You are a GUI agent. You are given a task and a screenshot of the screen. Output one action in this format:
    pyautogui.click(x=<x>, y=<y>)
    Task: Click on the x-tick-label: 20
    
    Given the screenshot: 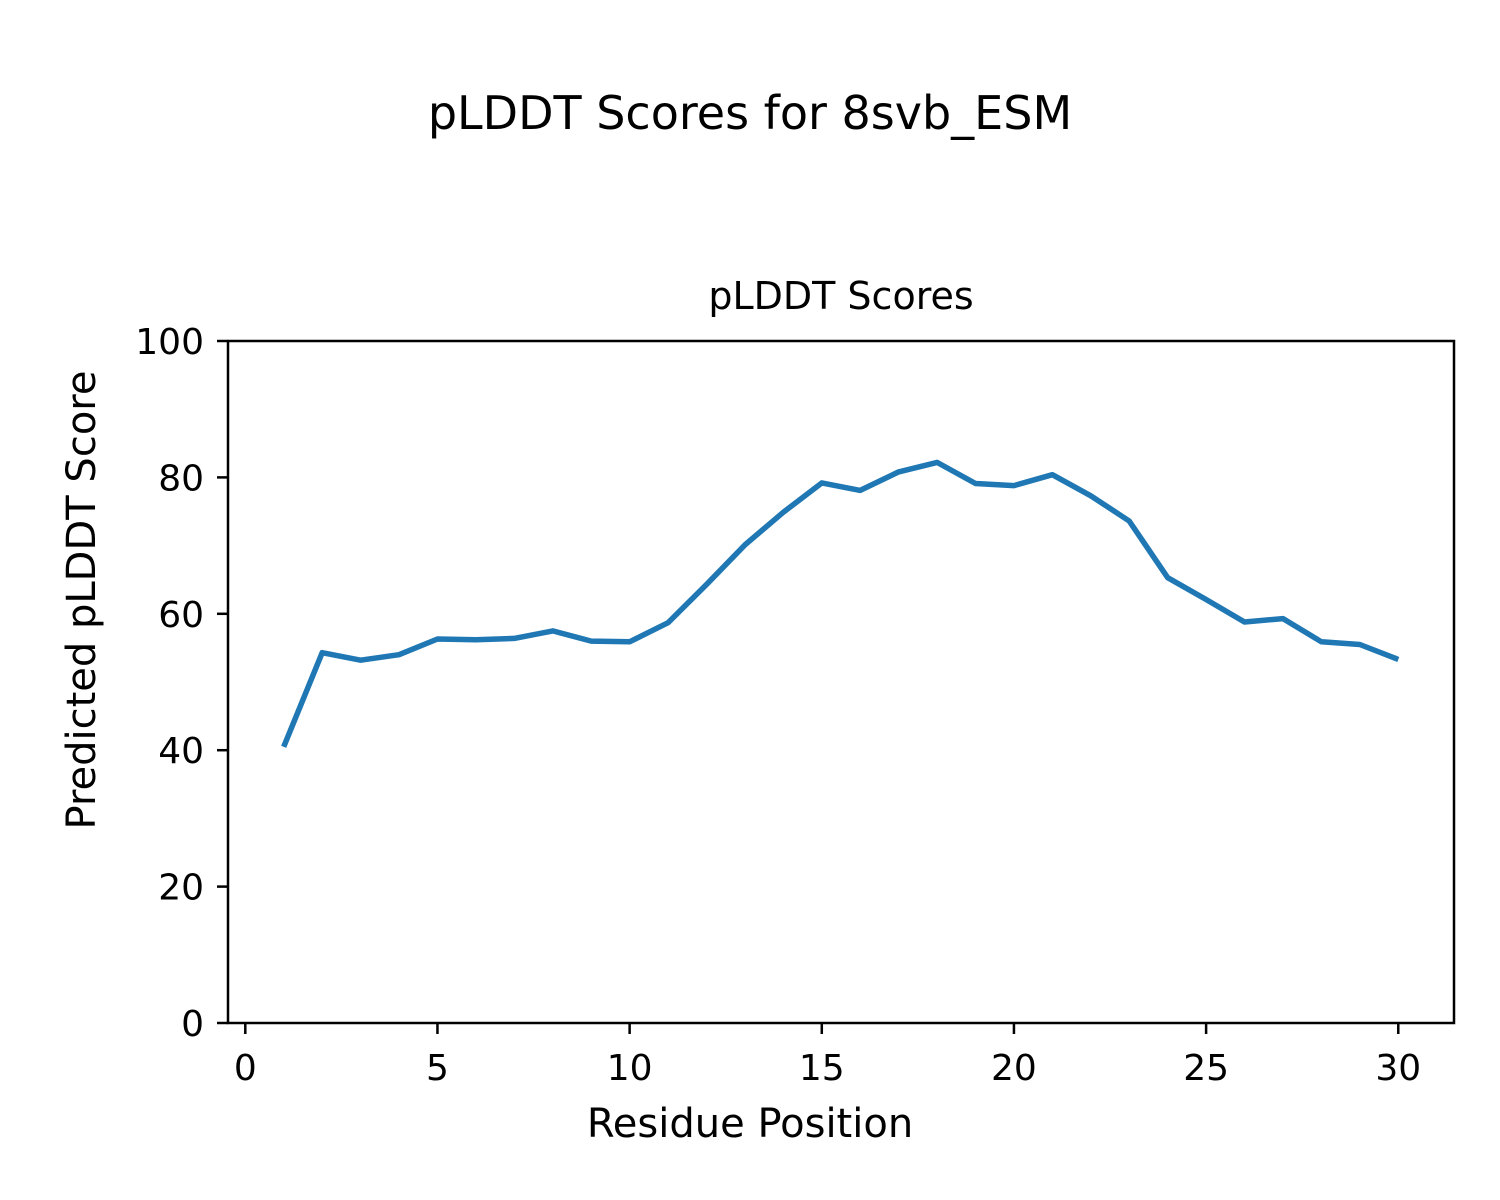 What is the action you would take?
    pyautogui.click(x=1014, y=1068)
    